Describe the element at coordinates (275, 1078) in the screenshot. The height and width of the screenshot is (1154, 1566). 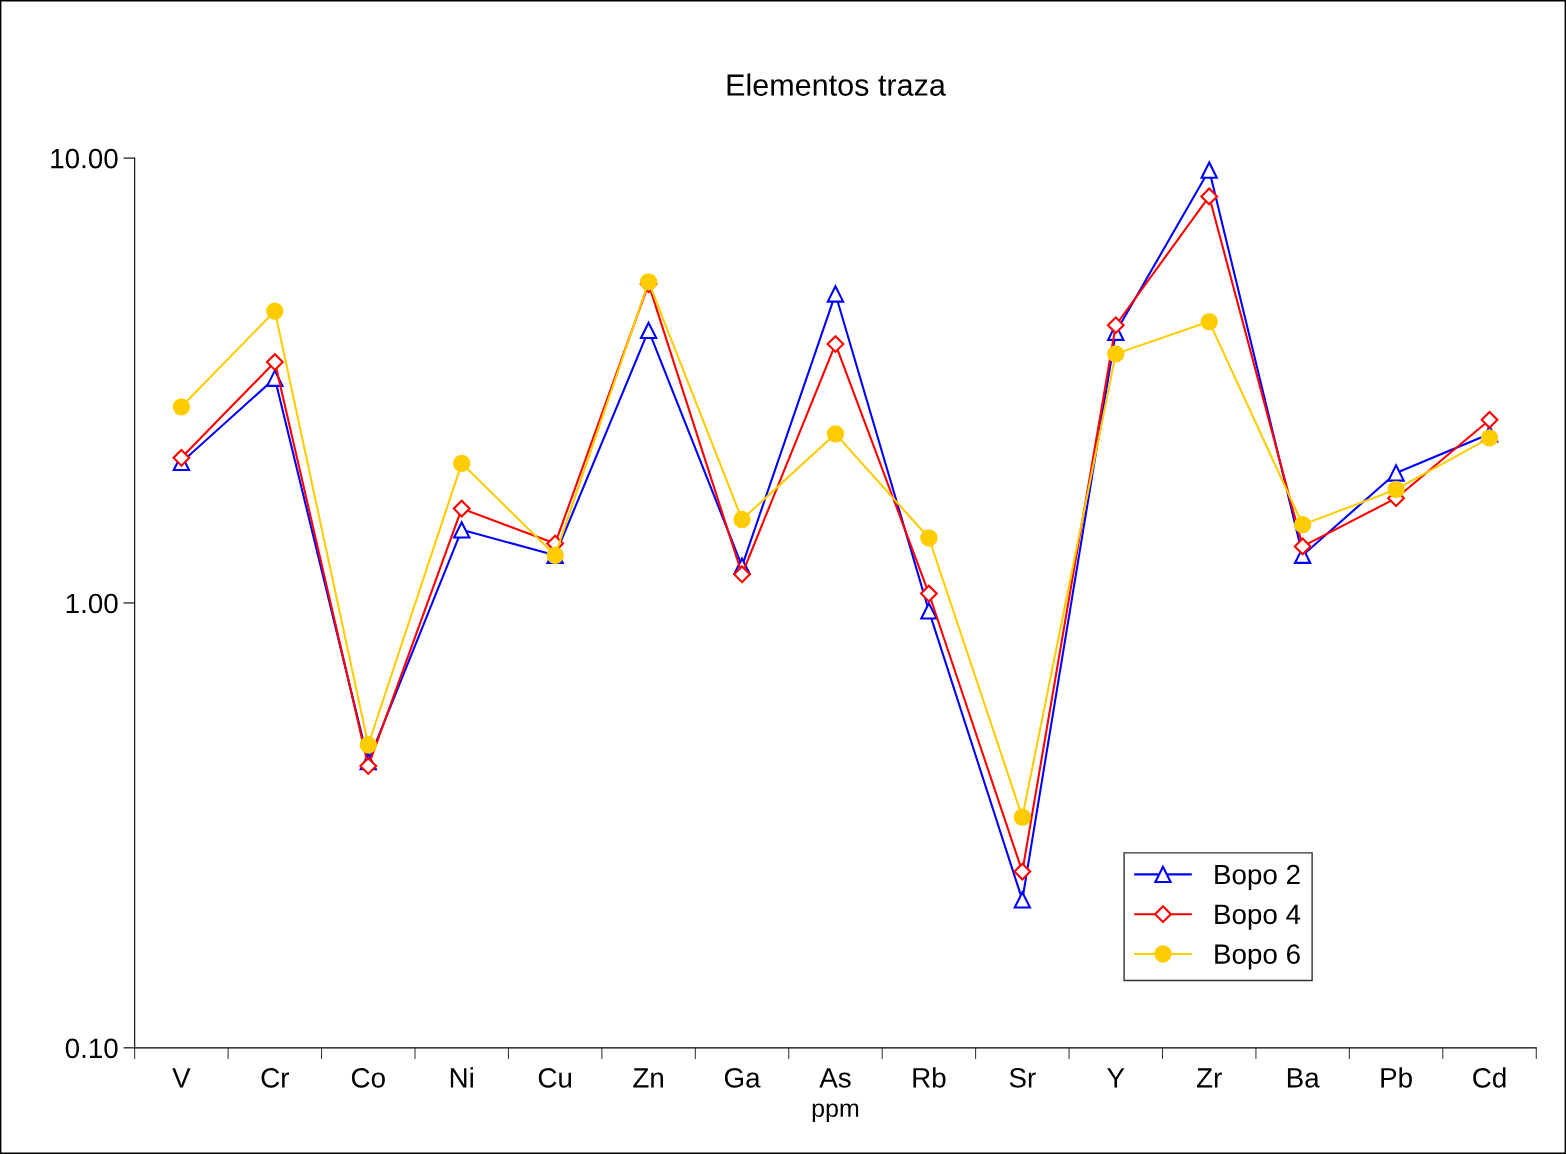
I see `x-tick-label: Cr` at that location.